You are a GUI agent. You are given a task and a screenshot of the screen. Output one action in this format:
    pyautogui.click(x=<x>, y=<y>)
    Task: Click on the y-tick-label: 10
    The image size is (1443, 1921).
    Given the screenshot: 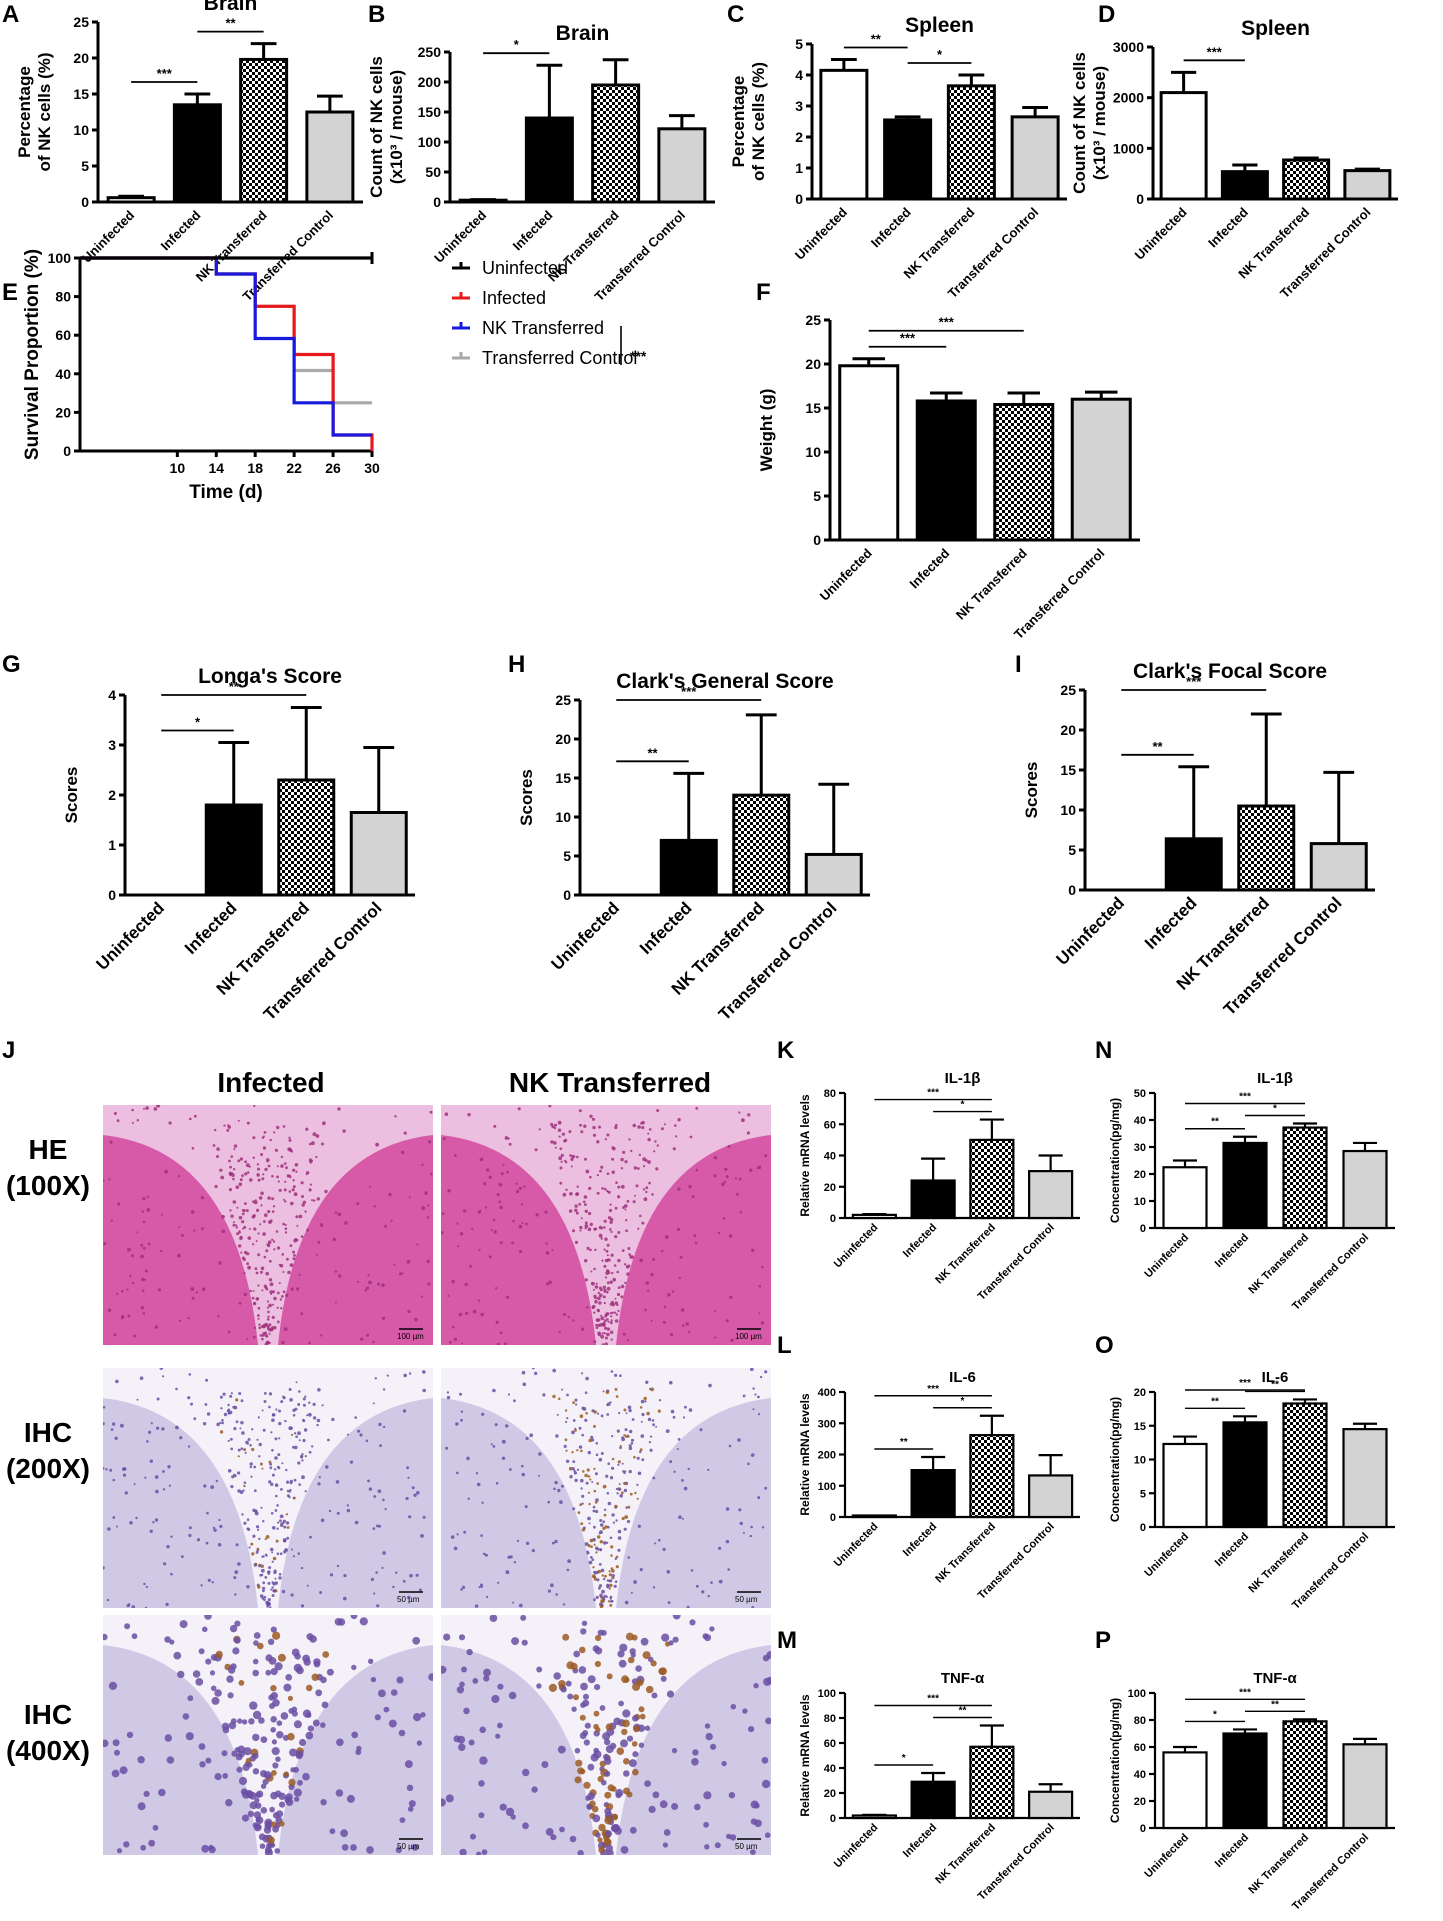 What is the action you would take?
    pyautogui.click(x=81, y=130)
    